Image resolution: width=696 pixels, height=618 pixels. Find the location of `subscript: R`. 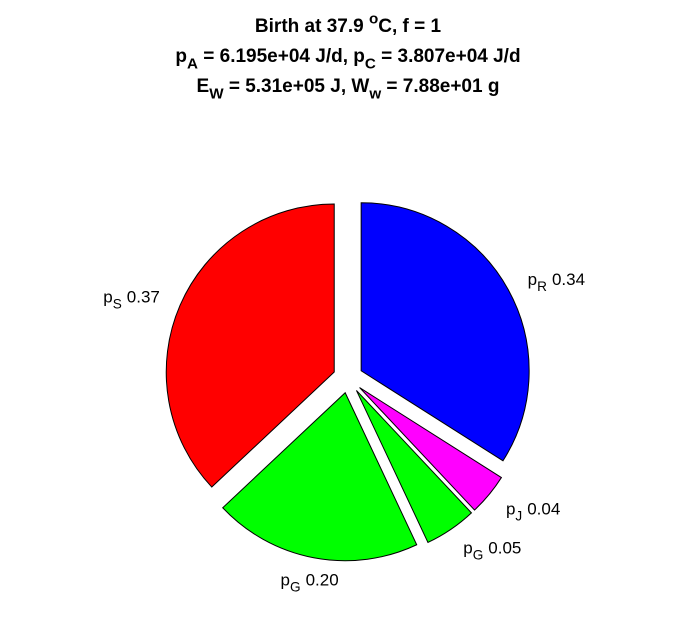

subscript: R is located at coordinates (542, 286).